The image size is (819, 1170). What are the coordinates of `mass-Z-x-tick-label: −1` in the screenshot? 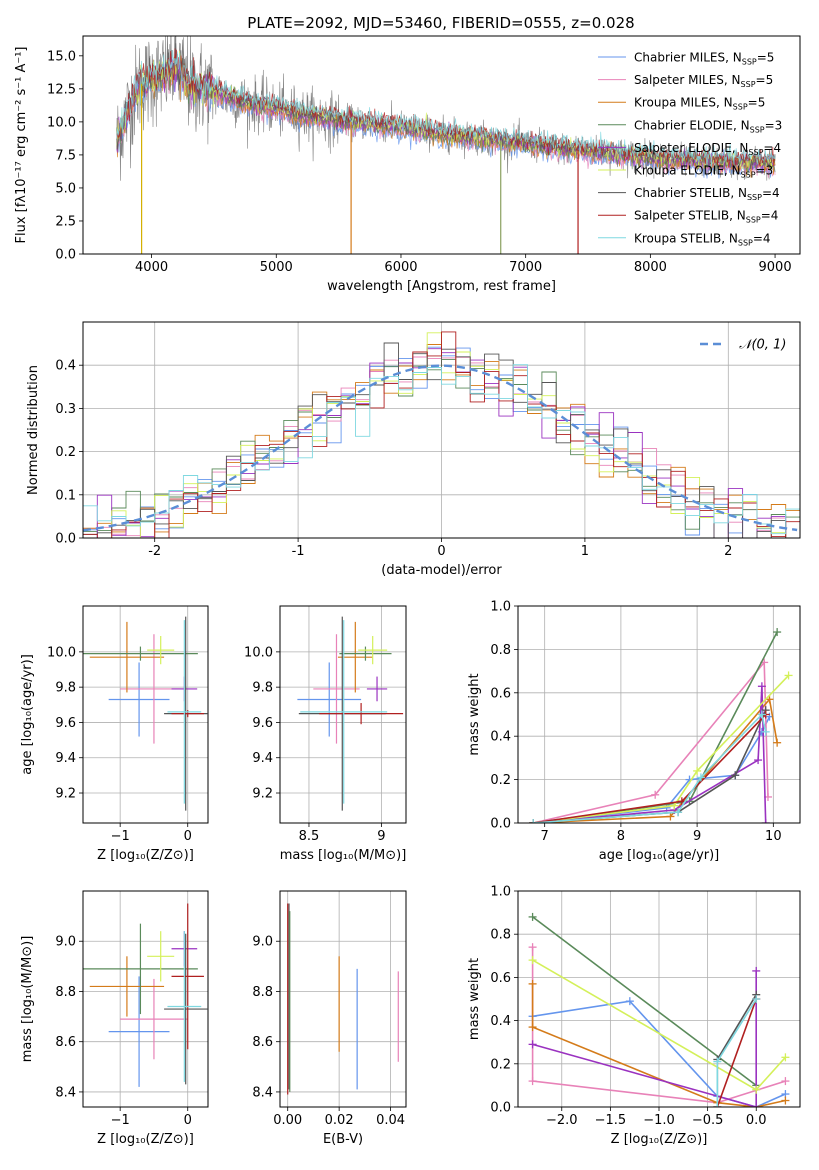 It's located at (120, 1120).